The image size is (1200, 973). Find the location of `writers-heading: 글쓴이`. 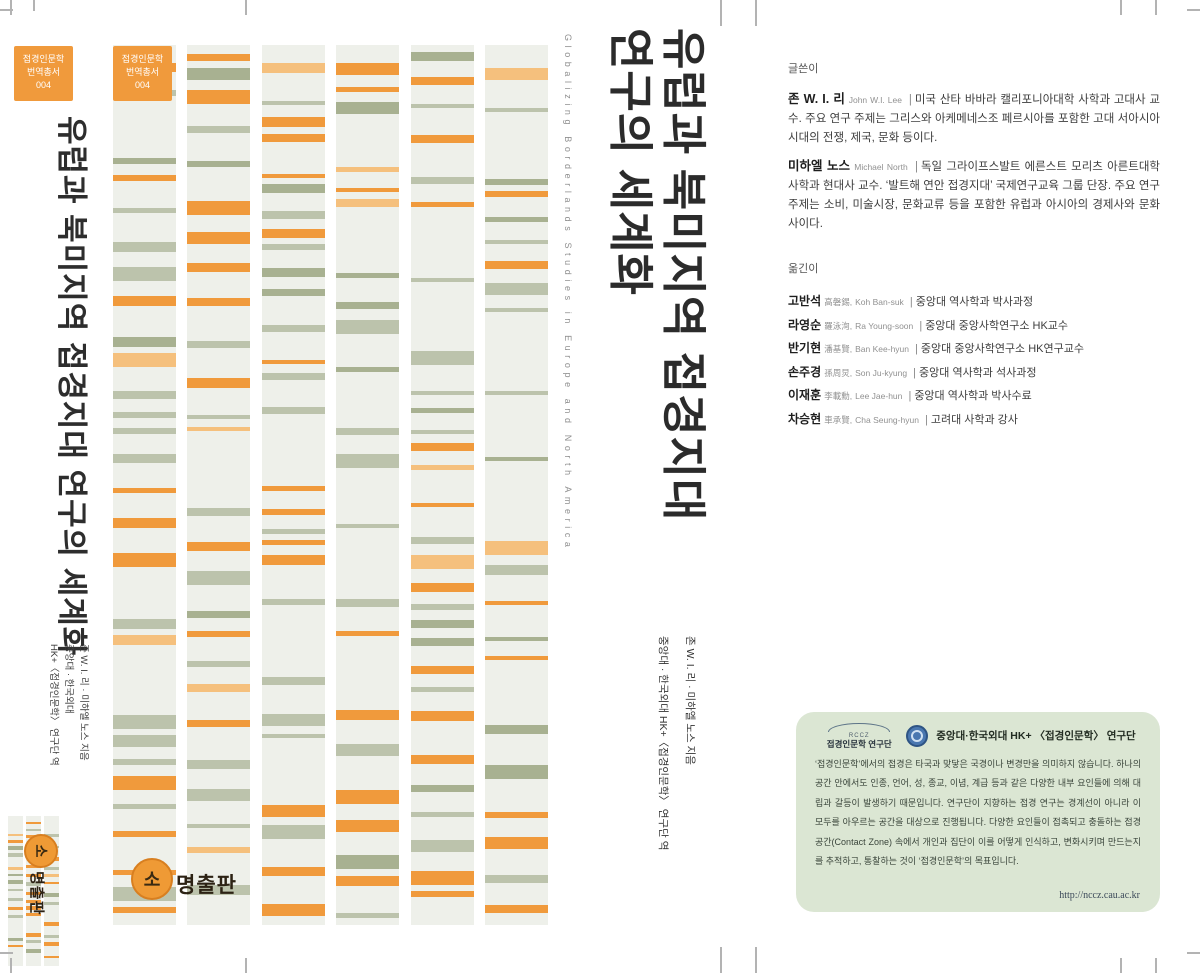

writers-heading: 글쓴이 is located at coordinates (803, 69).